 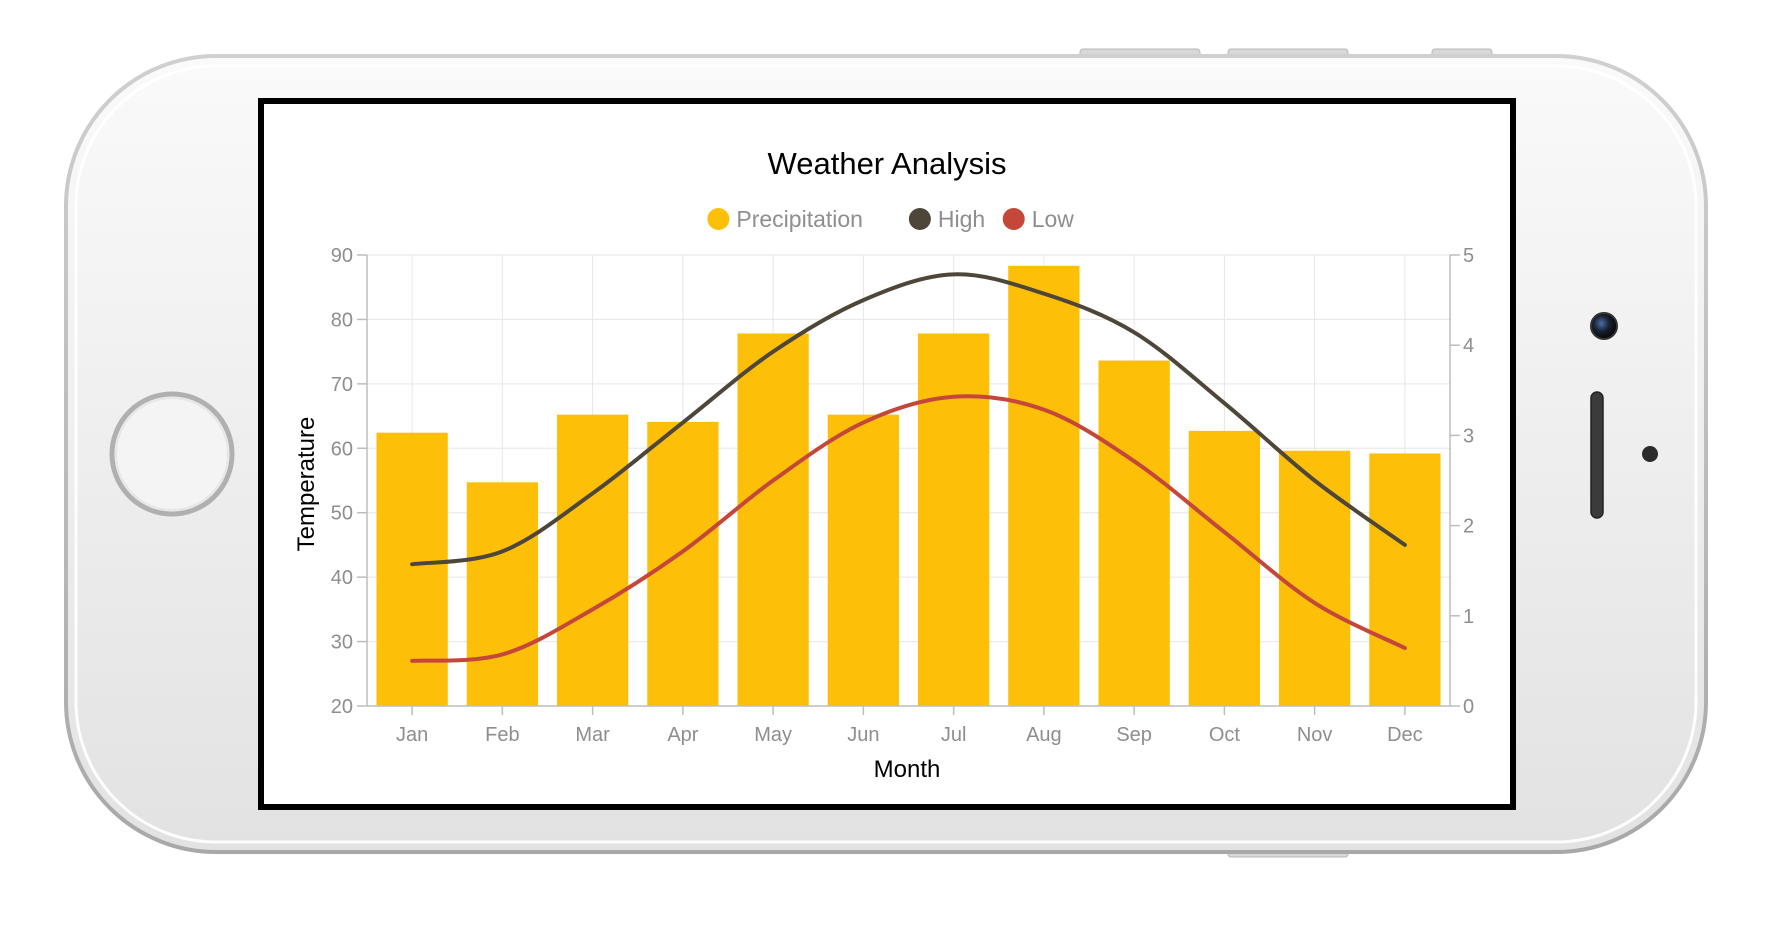 I want to click on x-axis-tick-label: May, so click(x=773, y=735).